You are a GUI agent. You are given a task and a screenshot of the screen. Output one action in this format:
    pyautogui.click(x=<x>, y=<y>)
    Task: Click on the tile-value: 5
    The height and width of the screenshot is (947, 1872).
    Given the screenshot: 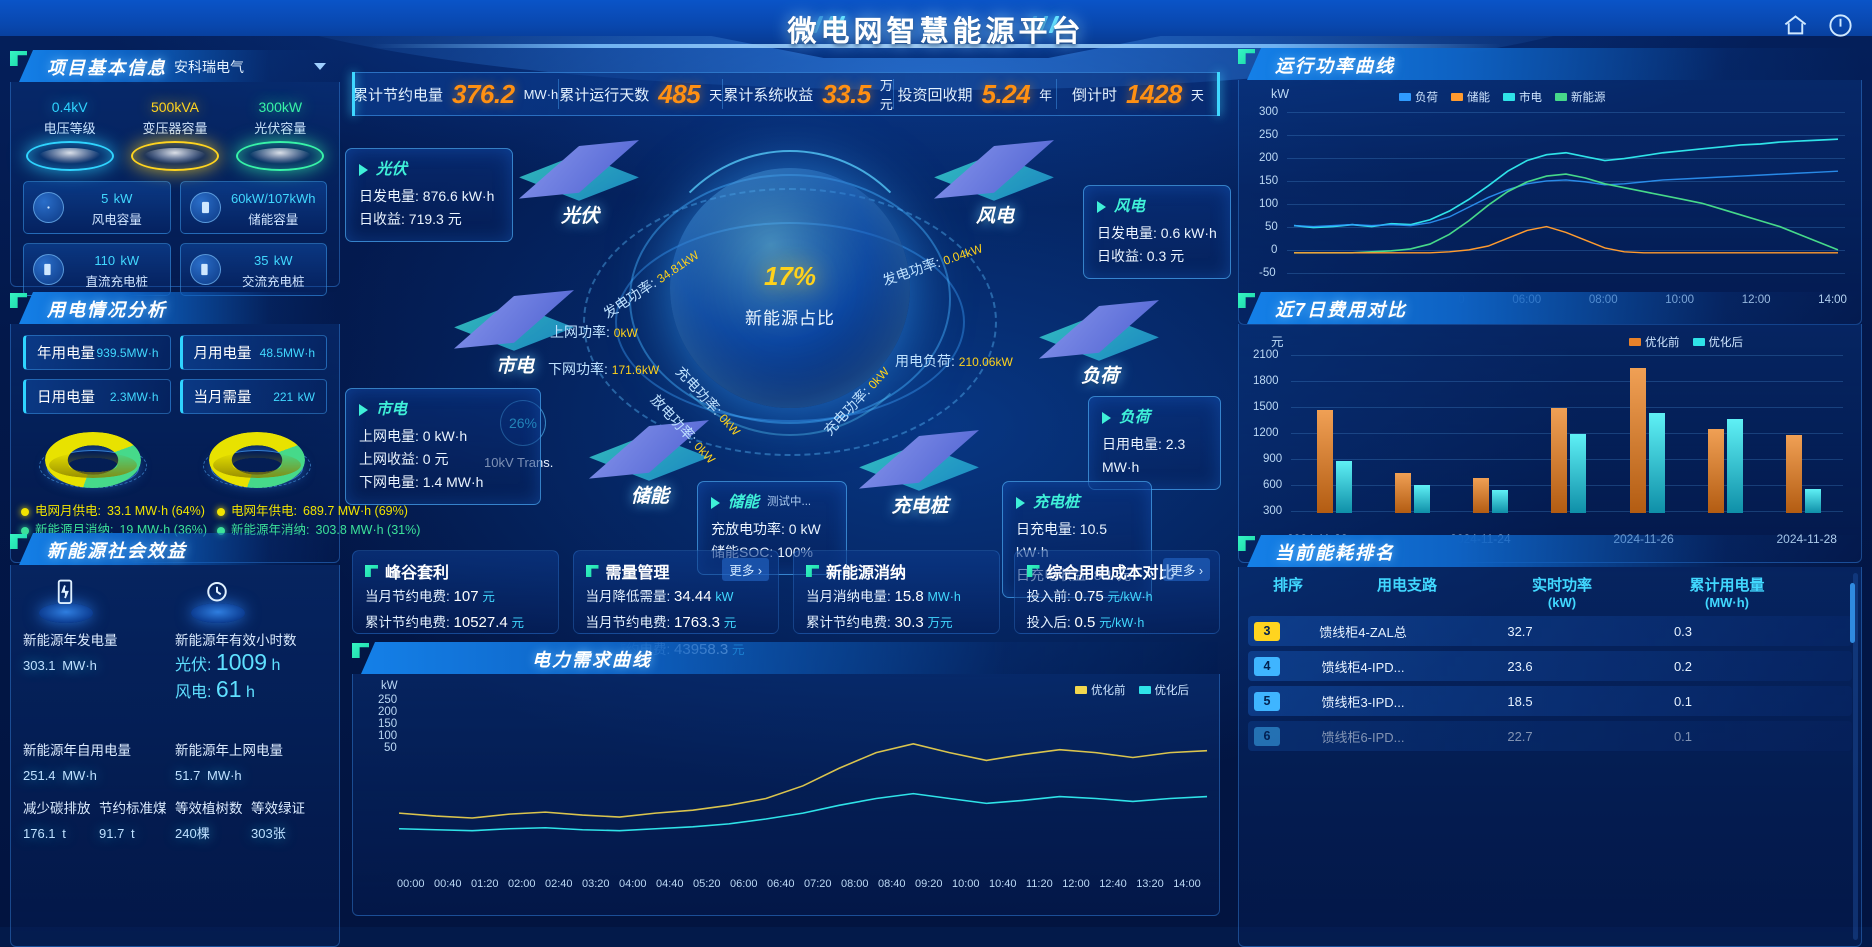 What is the action you would take?
    pyautogui.click(x=105, y=198)
    